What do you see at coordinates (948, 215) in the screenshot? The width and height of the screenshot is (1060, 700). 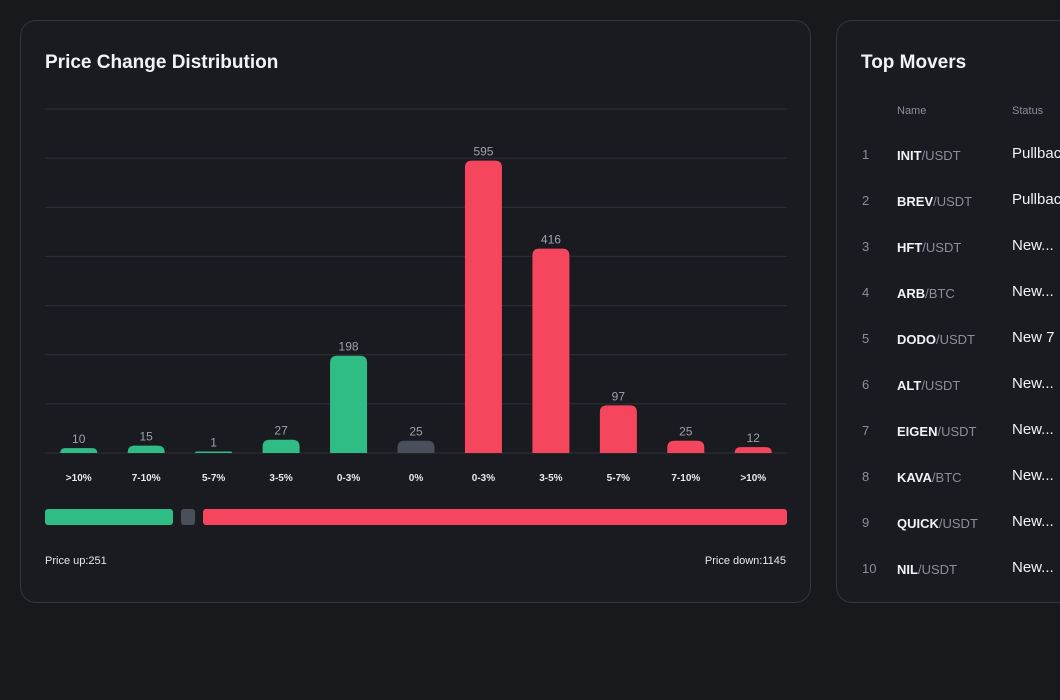 I see `table-row: 2 BREV/USDT Pullback` at bounding box center [948, 215].